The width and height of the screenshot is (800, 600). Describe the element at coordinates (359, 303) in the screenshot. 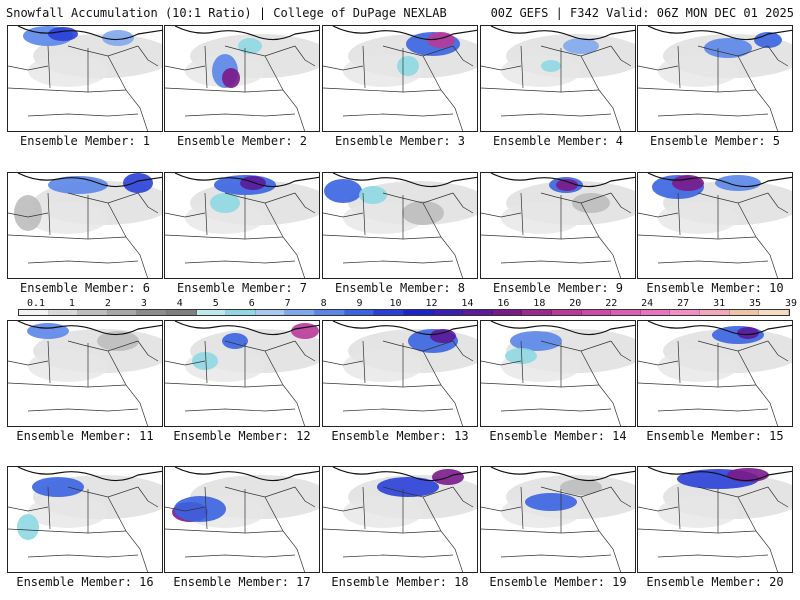

I see `color-scale-label: 9` at that location.